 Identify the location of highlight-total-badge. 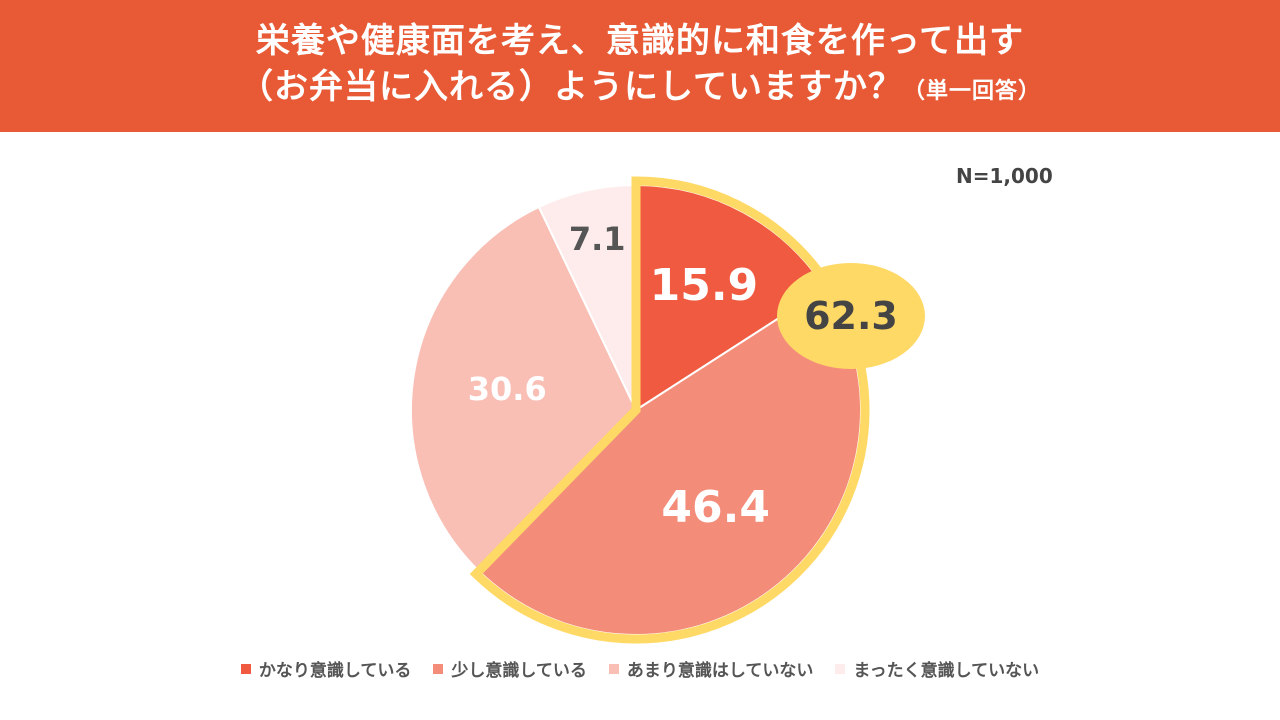
(851, 316).